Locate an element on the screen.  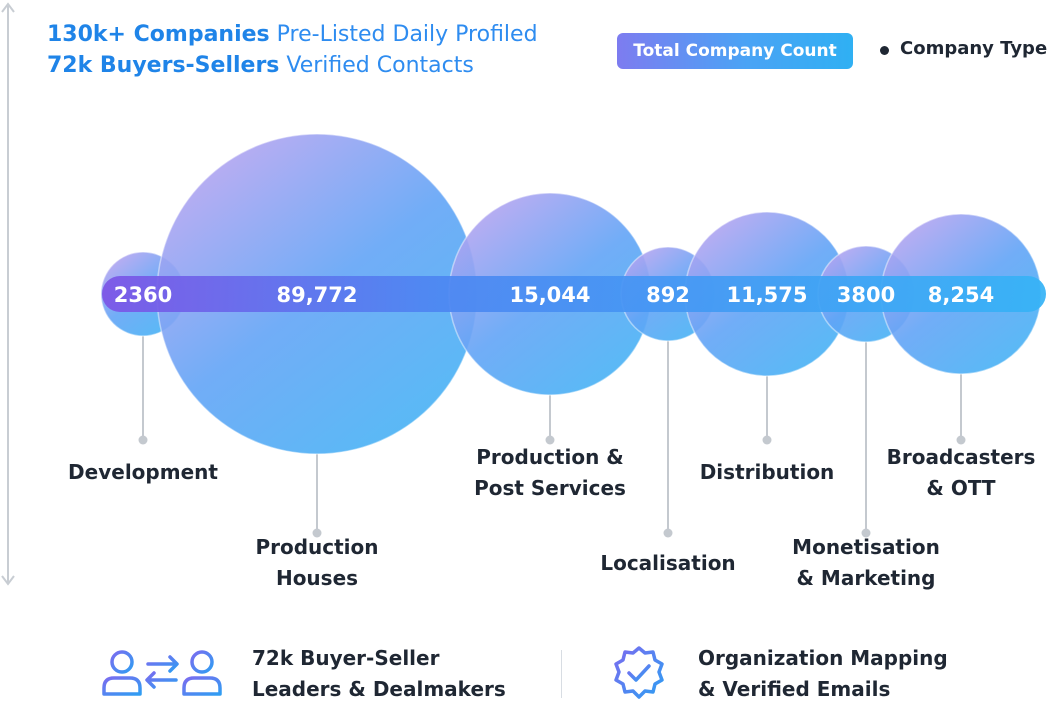
buyer-seller-exchange-icon is located at coordinates (162, 673).